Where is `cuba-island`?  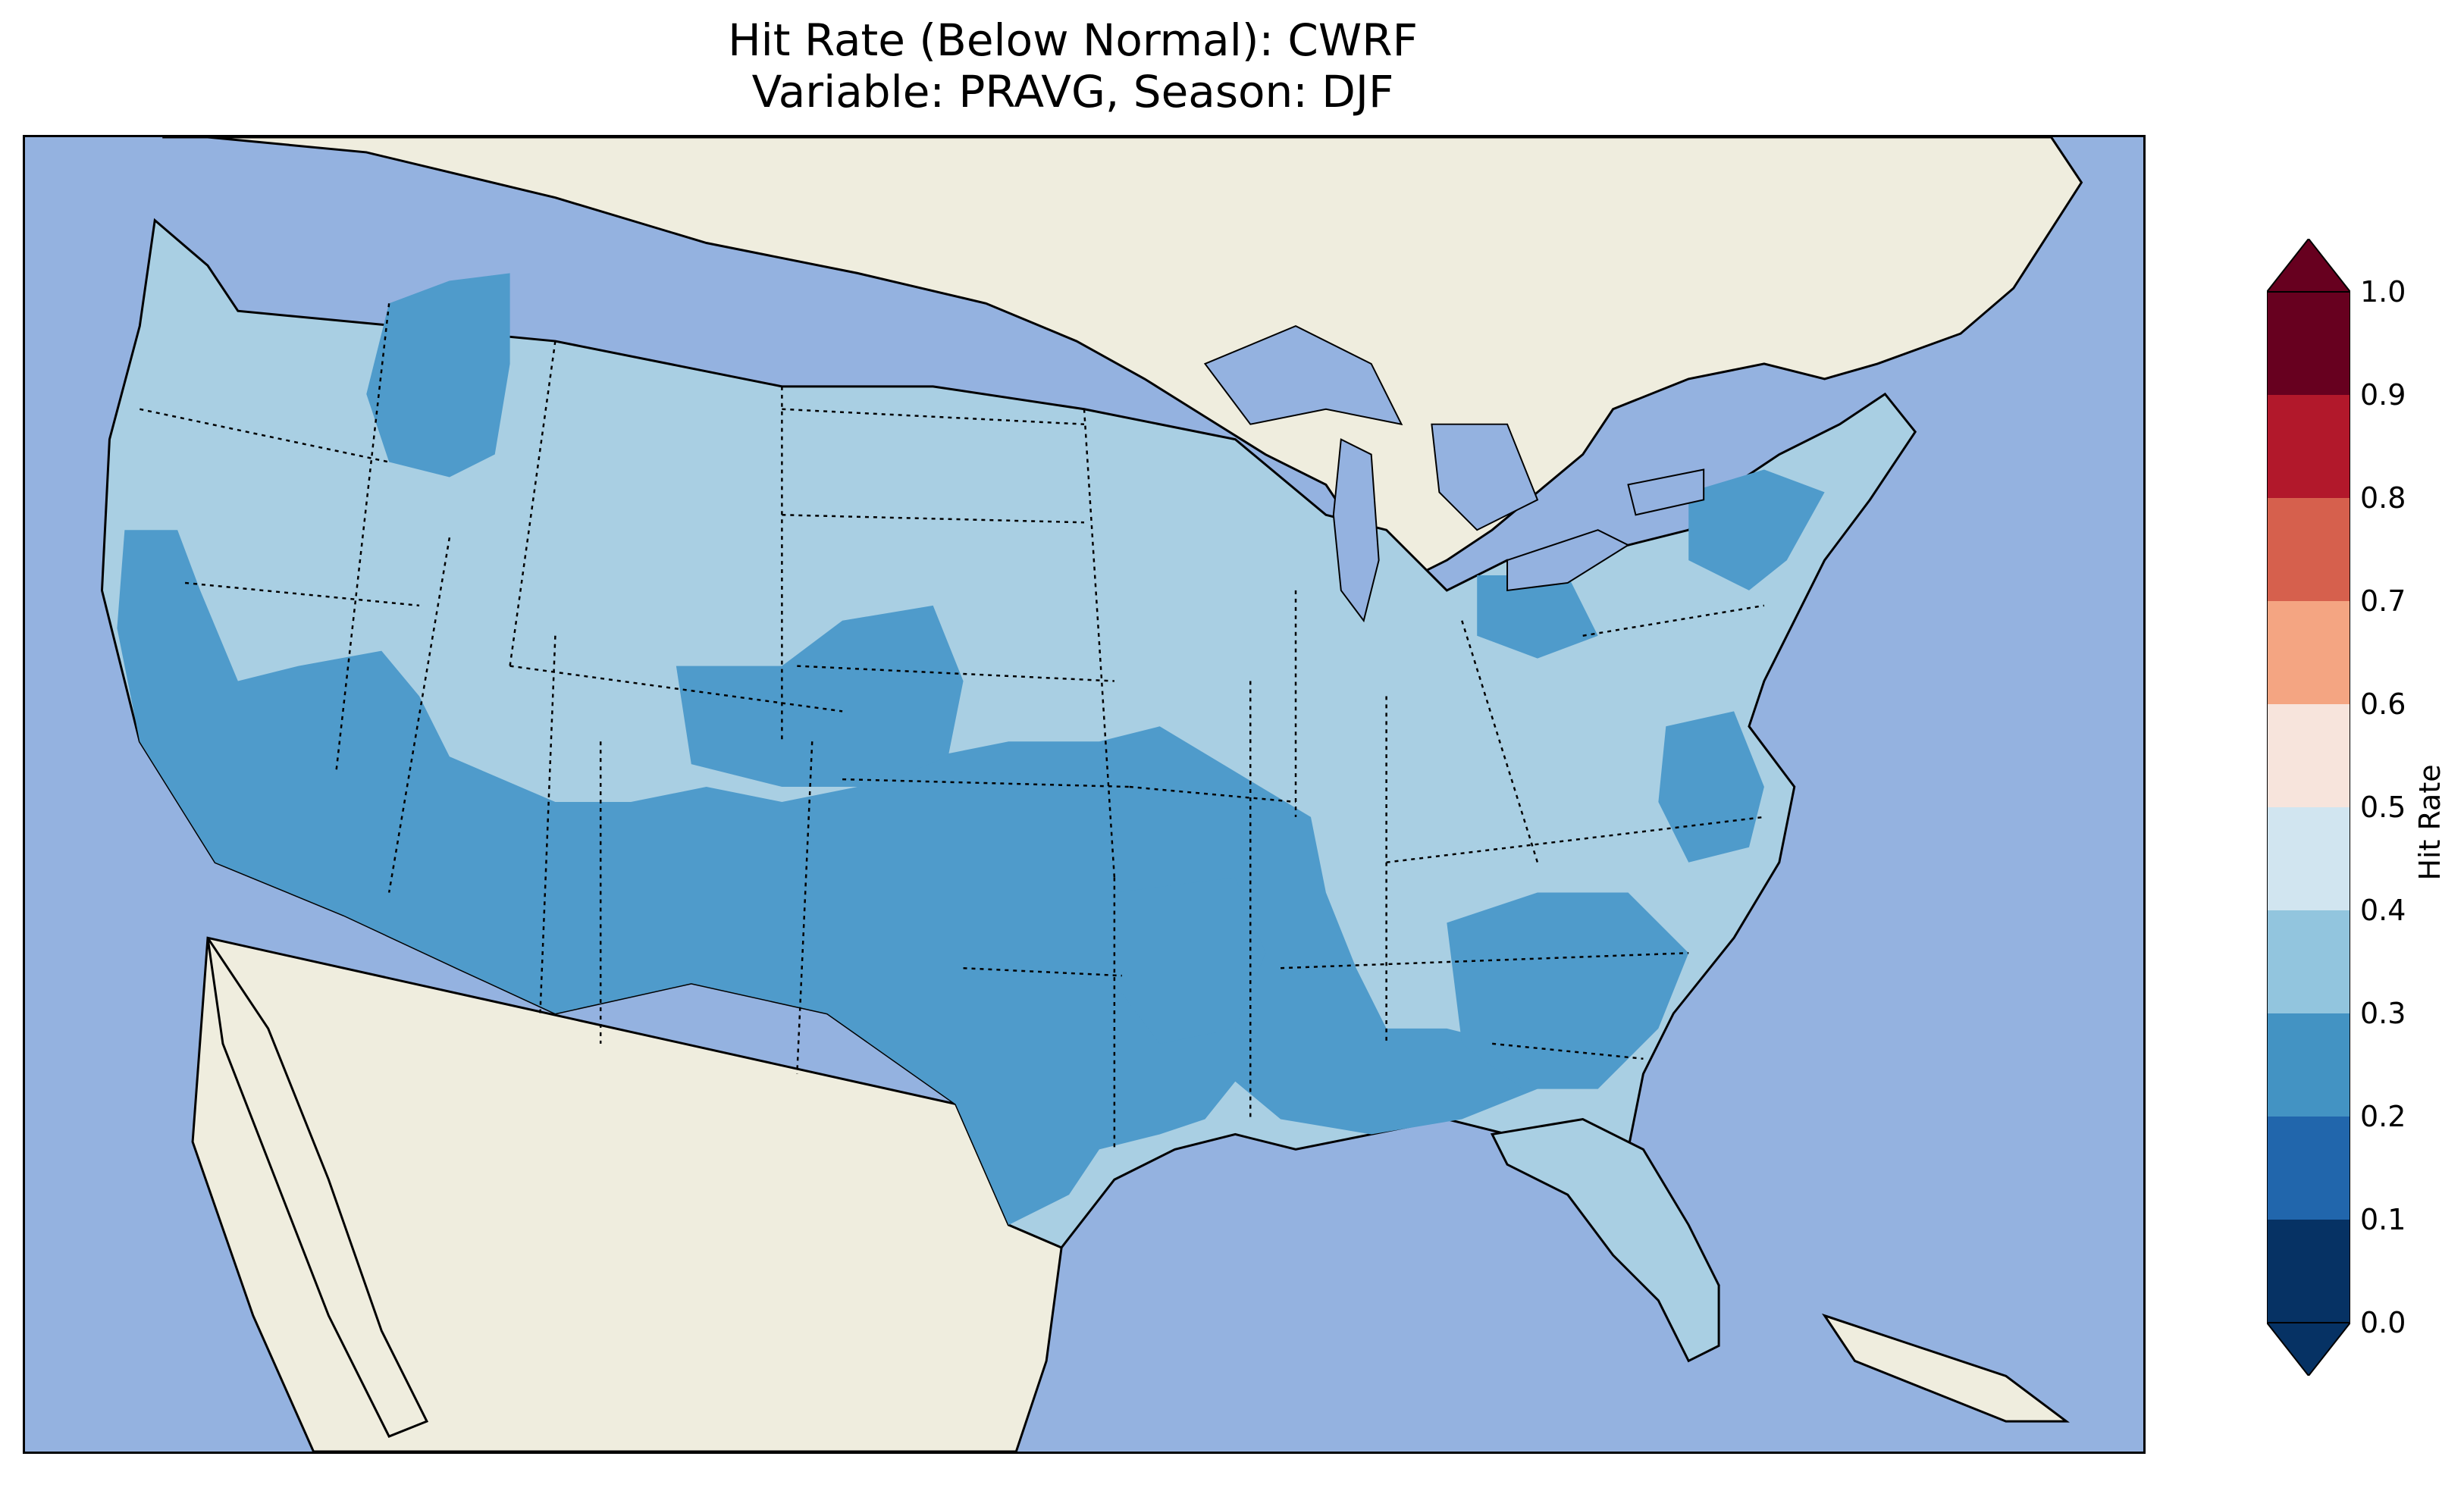 cuba-island is located at coordinates (1946, 1368).